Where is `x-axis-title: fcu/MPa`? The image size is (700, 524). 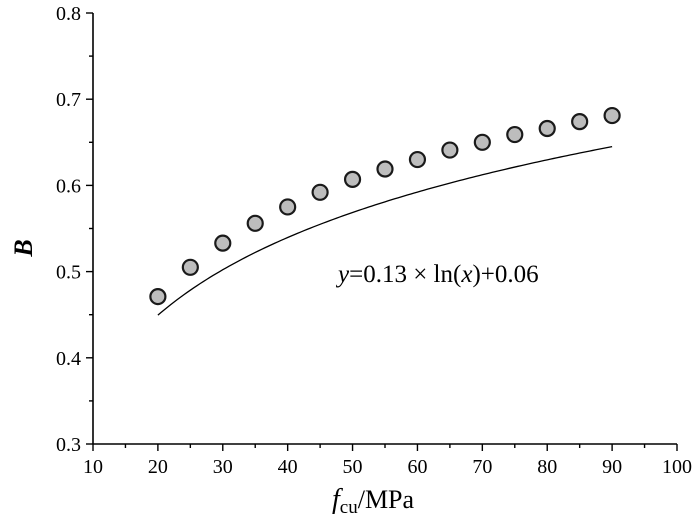 x-axis-title: fcu/MPa is located at coordinates (373, 501).